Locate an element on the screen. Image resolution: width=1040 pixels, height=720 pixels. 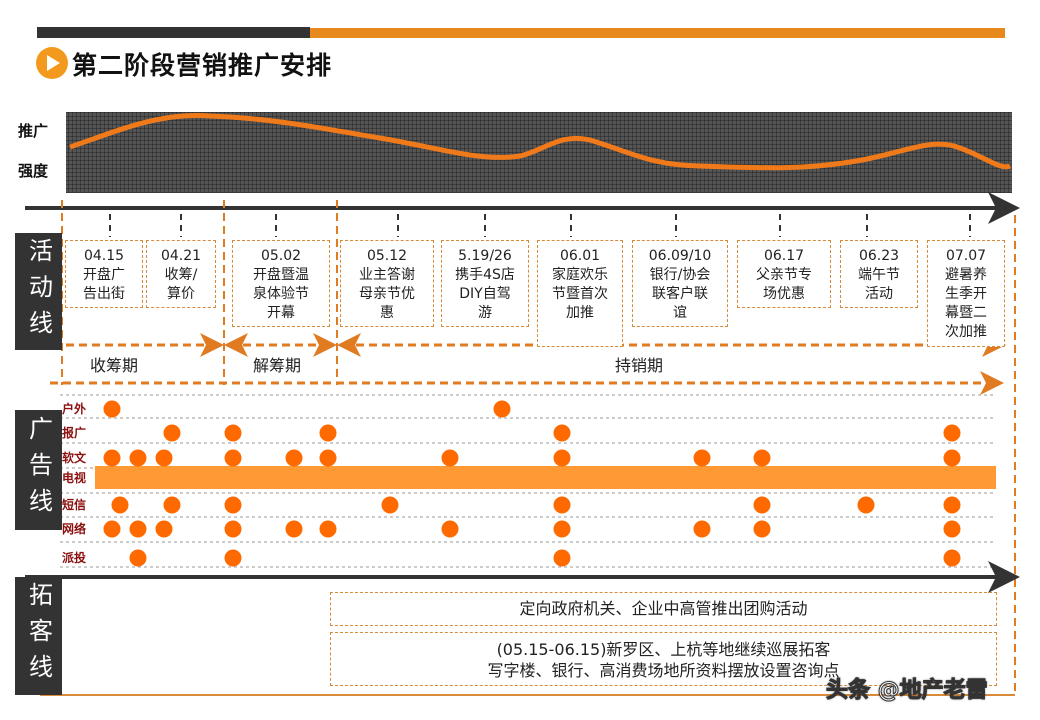
ad-row-label: 派投 is located at coordinates (74, 558).